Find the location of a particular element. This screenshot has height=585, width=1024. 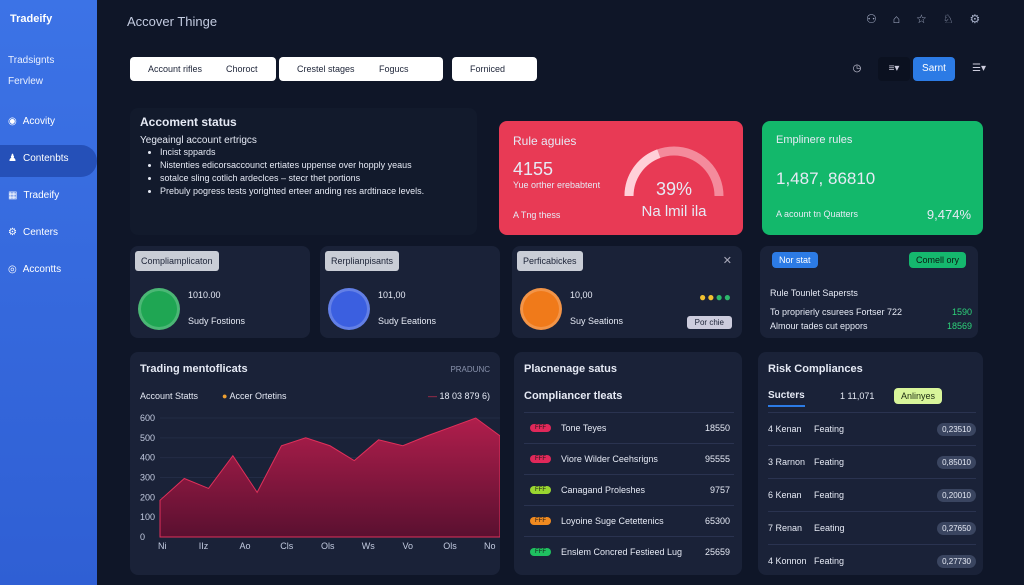

mini-button: Por chie is located at coordinates (709, 322).